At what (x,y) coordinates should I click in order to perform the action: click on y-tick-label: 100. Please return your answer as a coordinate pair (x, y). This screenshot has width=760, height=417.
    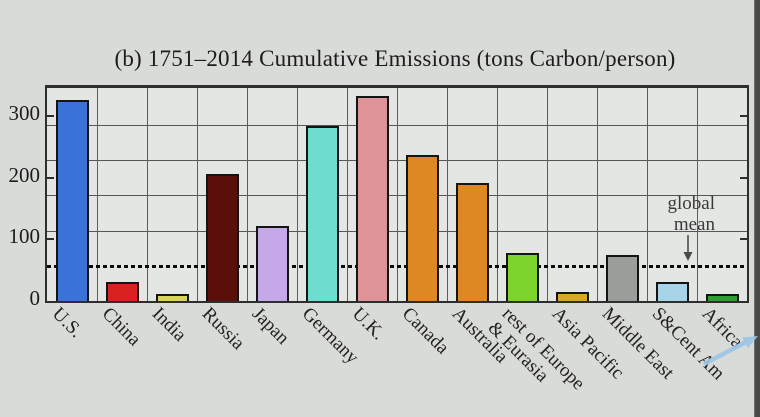
    Looking at the image, I should click on (24, 236).